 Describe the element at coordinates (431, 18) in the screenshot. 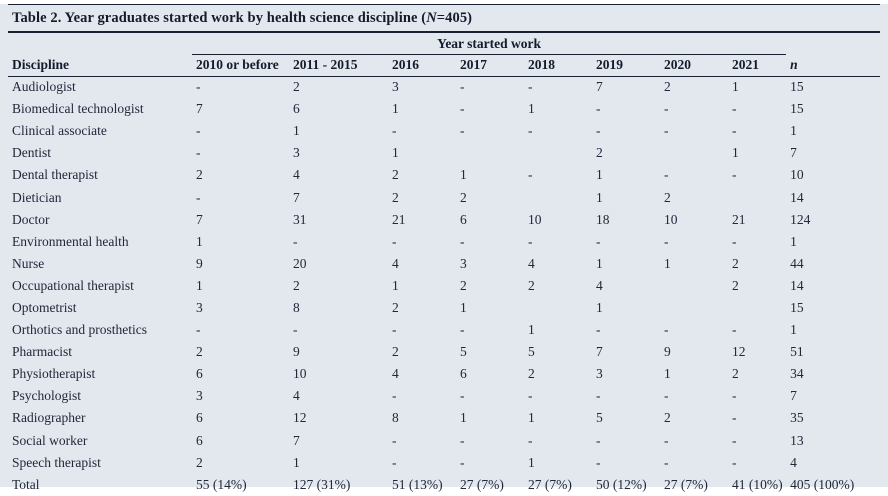

I see `table-title-n: N` at that location.